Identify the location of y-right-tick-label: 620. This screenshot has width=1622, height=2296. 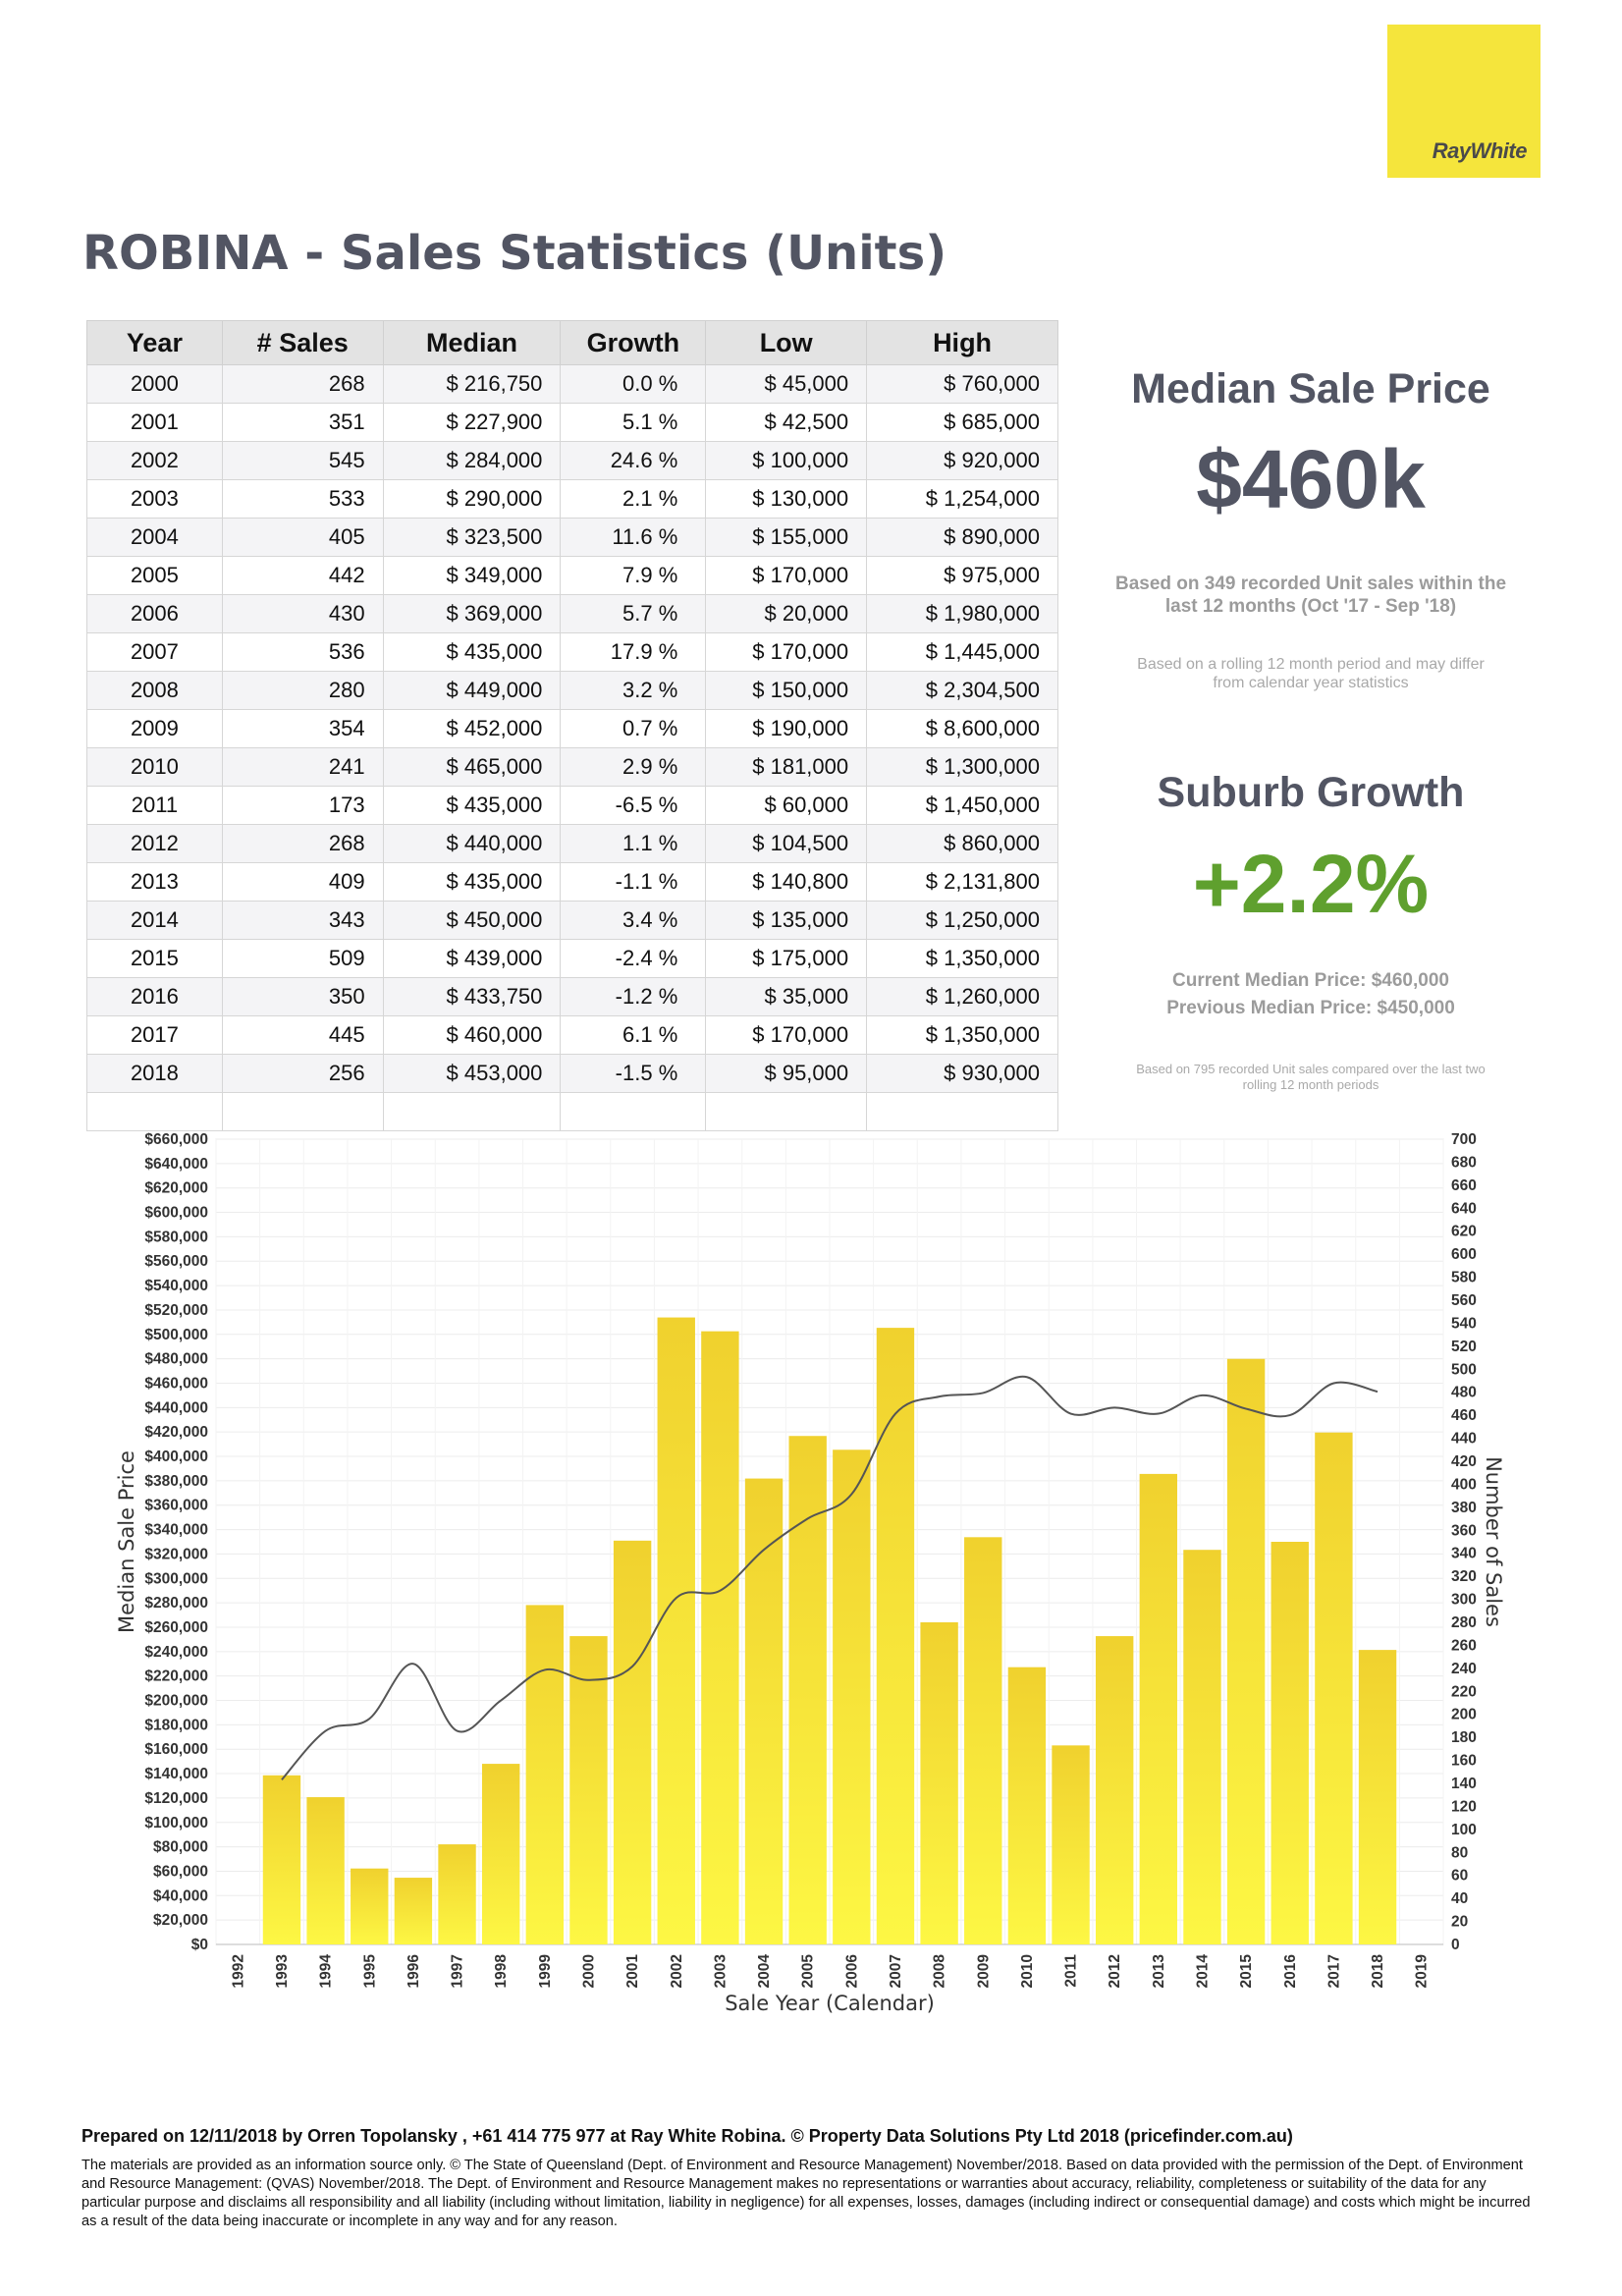
(1464, 1232).